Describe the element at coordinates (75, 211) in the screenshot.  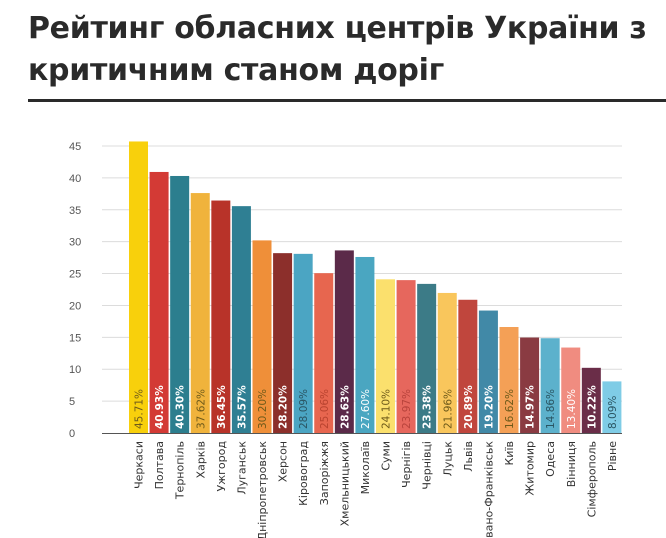
I see `y-tick-label: 35` at that location.